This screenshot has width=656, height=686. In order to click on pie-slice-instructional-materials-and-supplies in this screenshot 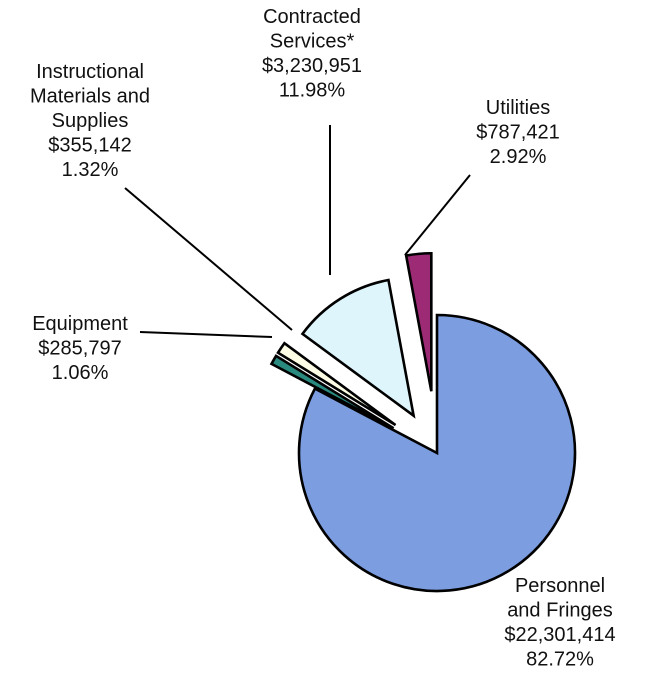, I will do `click(336, 384)`.